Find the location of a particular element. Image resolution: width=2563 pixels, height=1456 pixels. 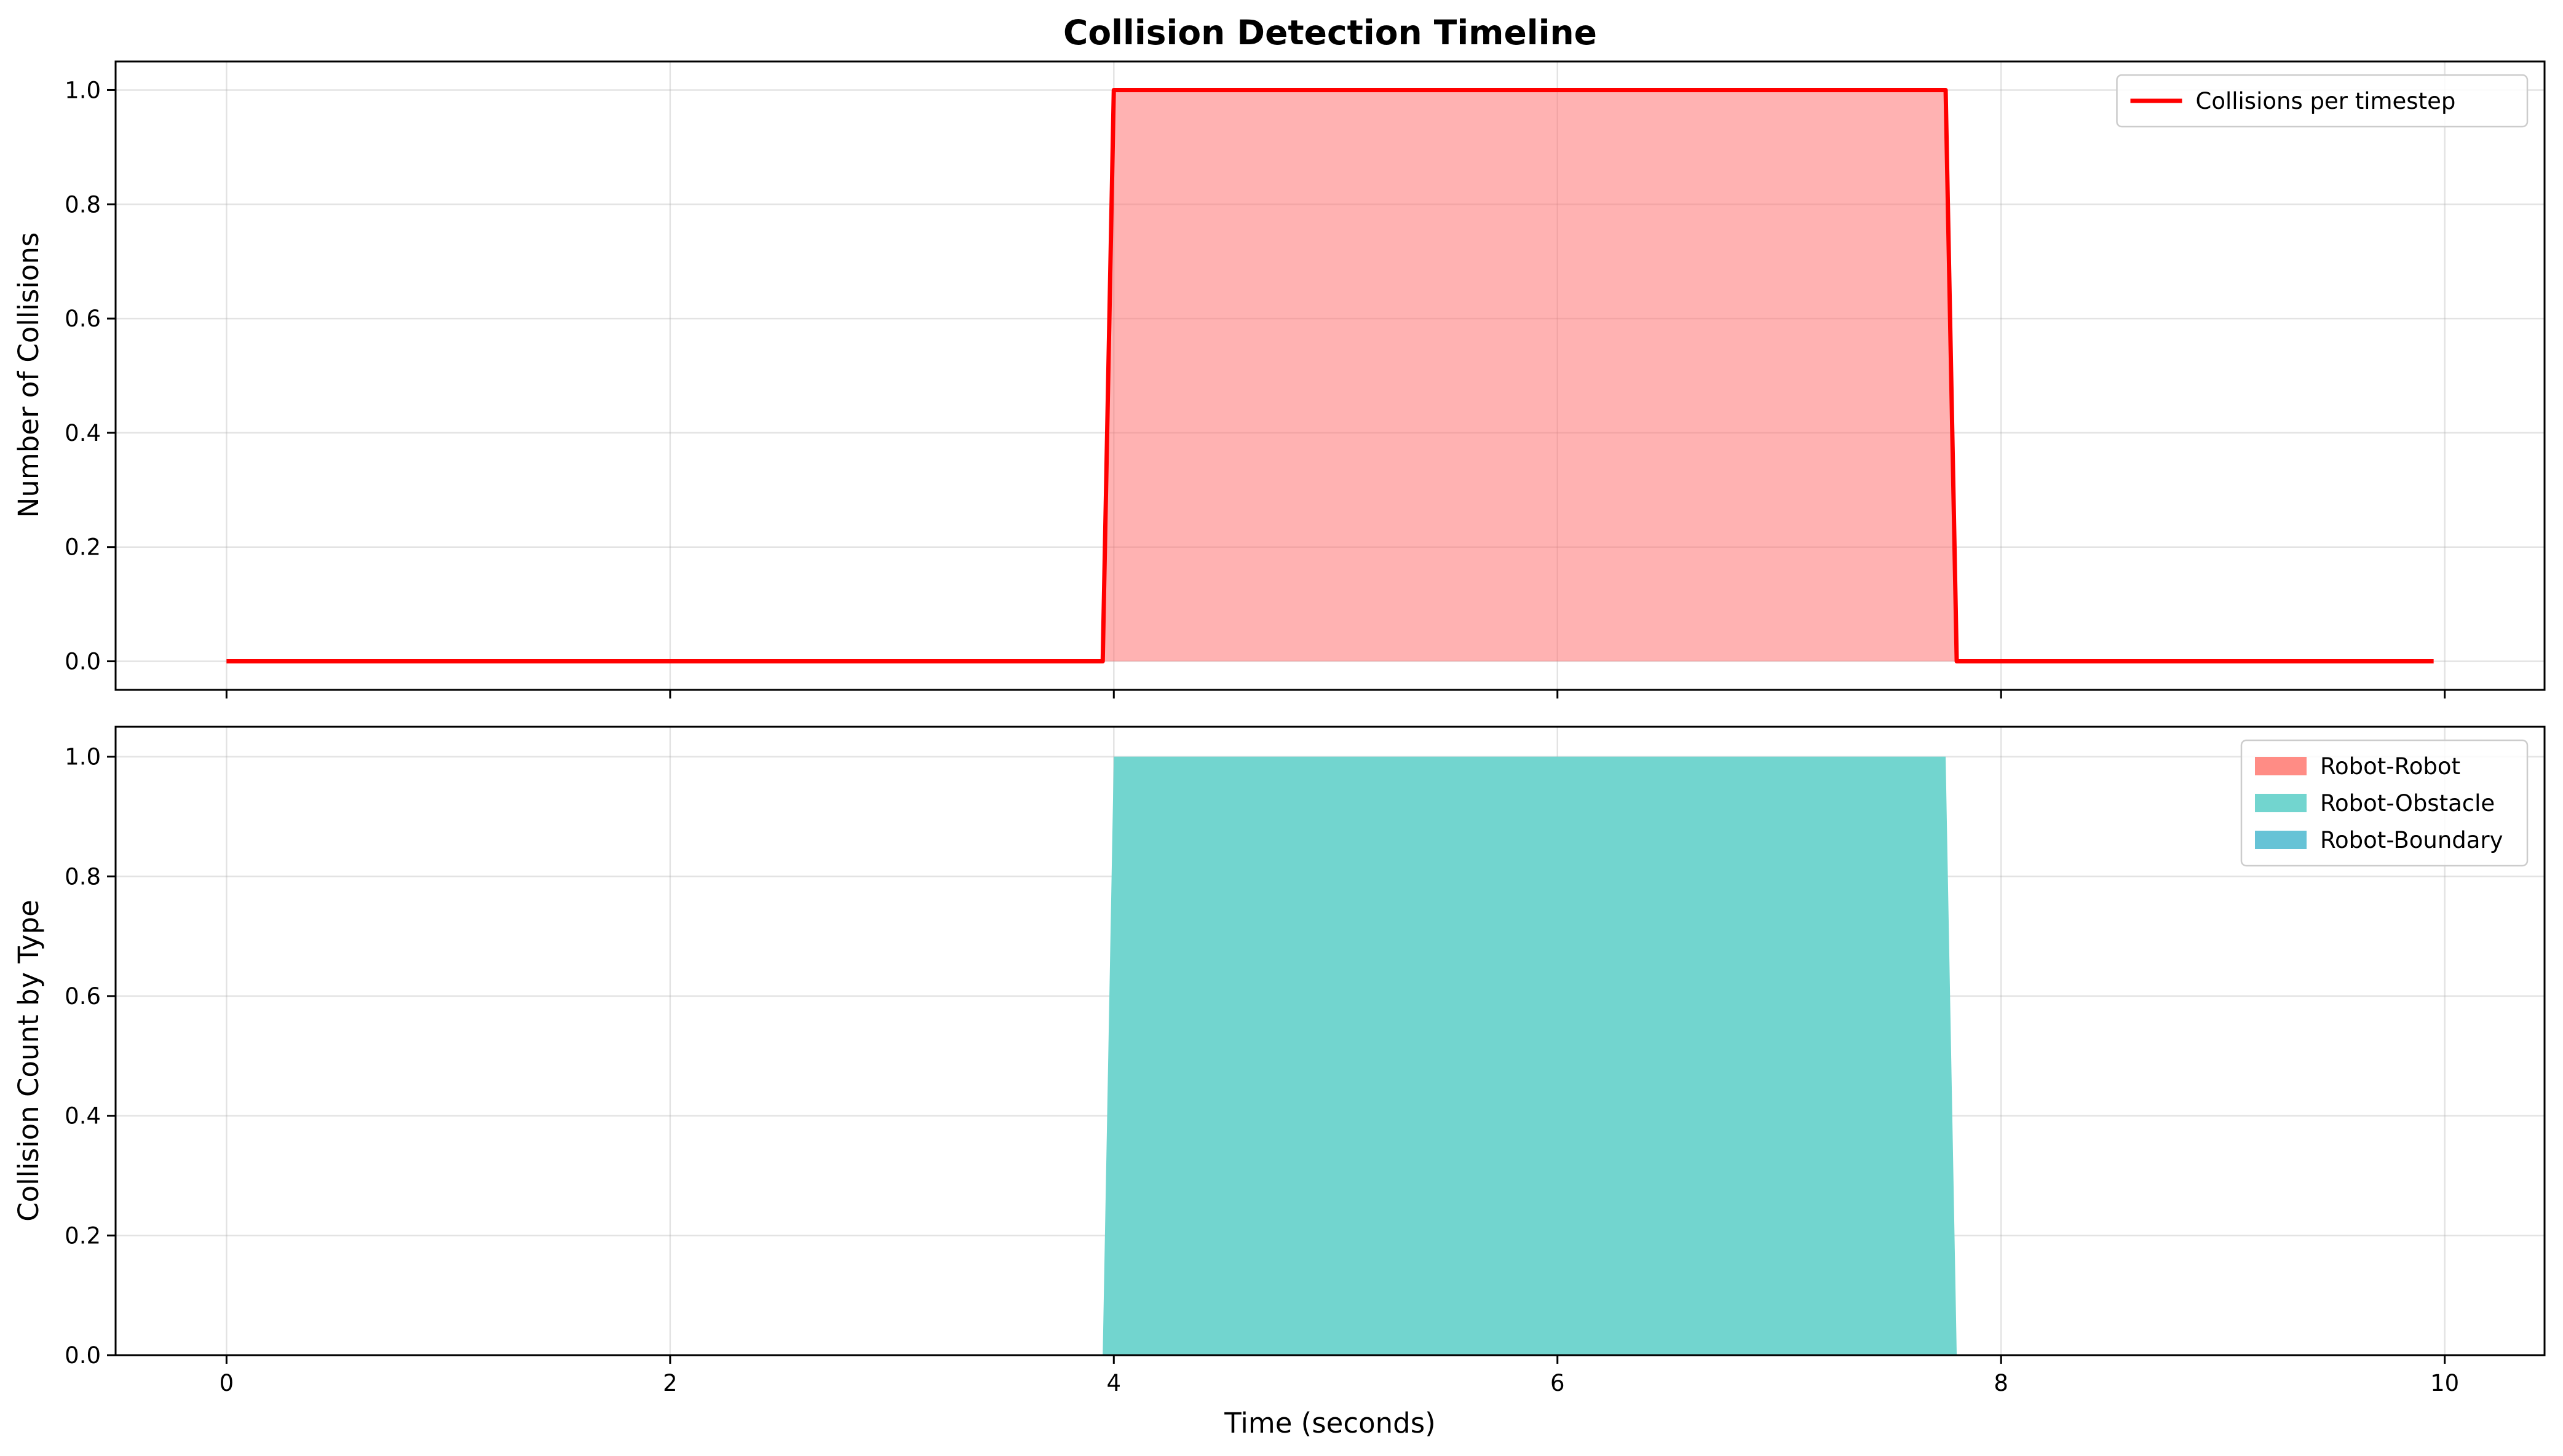

x-tick-label: 4 is located at coordinates (1114, 1383).